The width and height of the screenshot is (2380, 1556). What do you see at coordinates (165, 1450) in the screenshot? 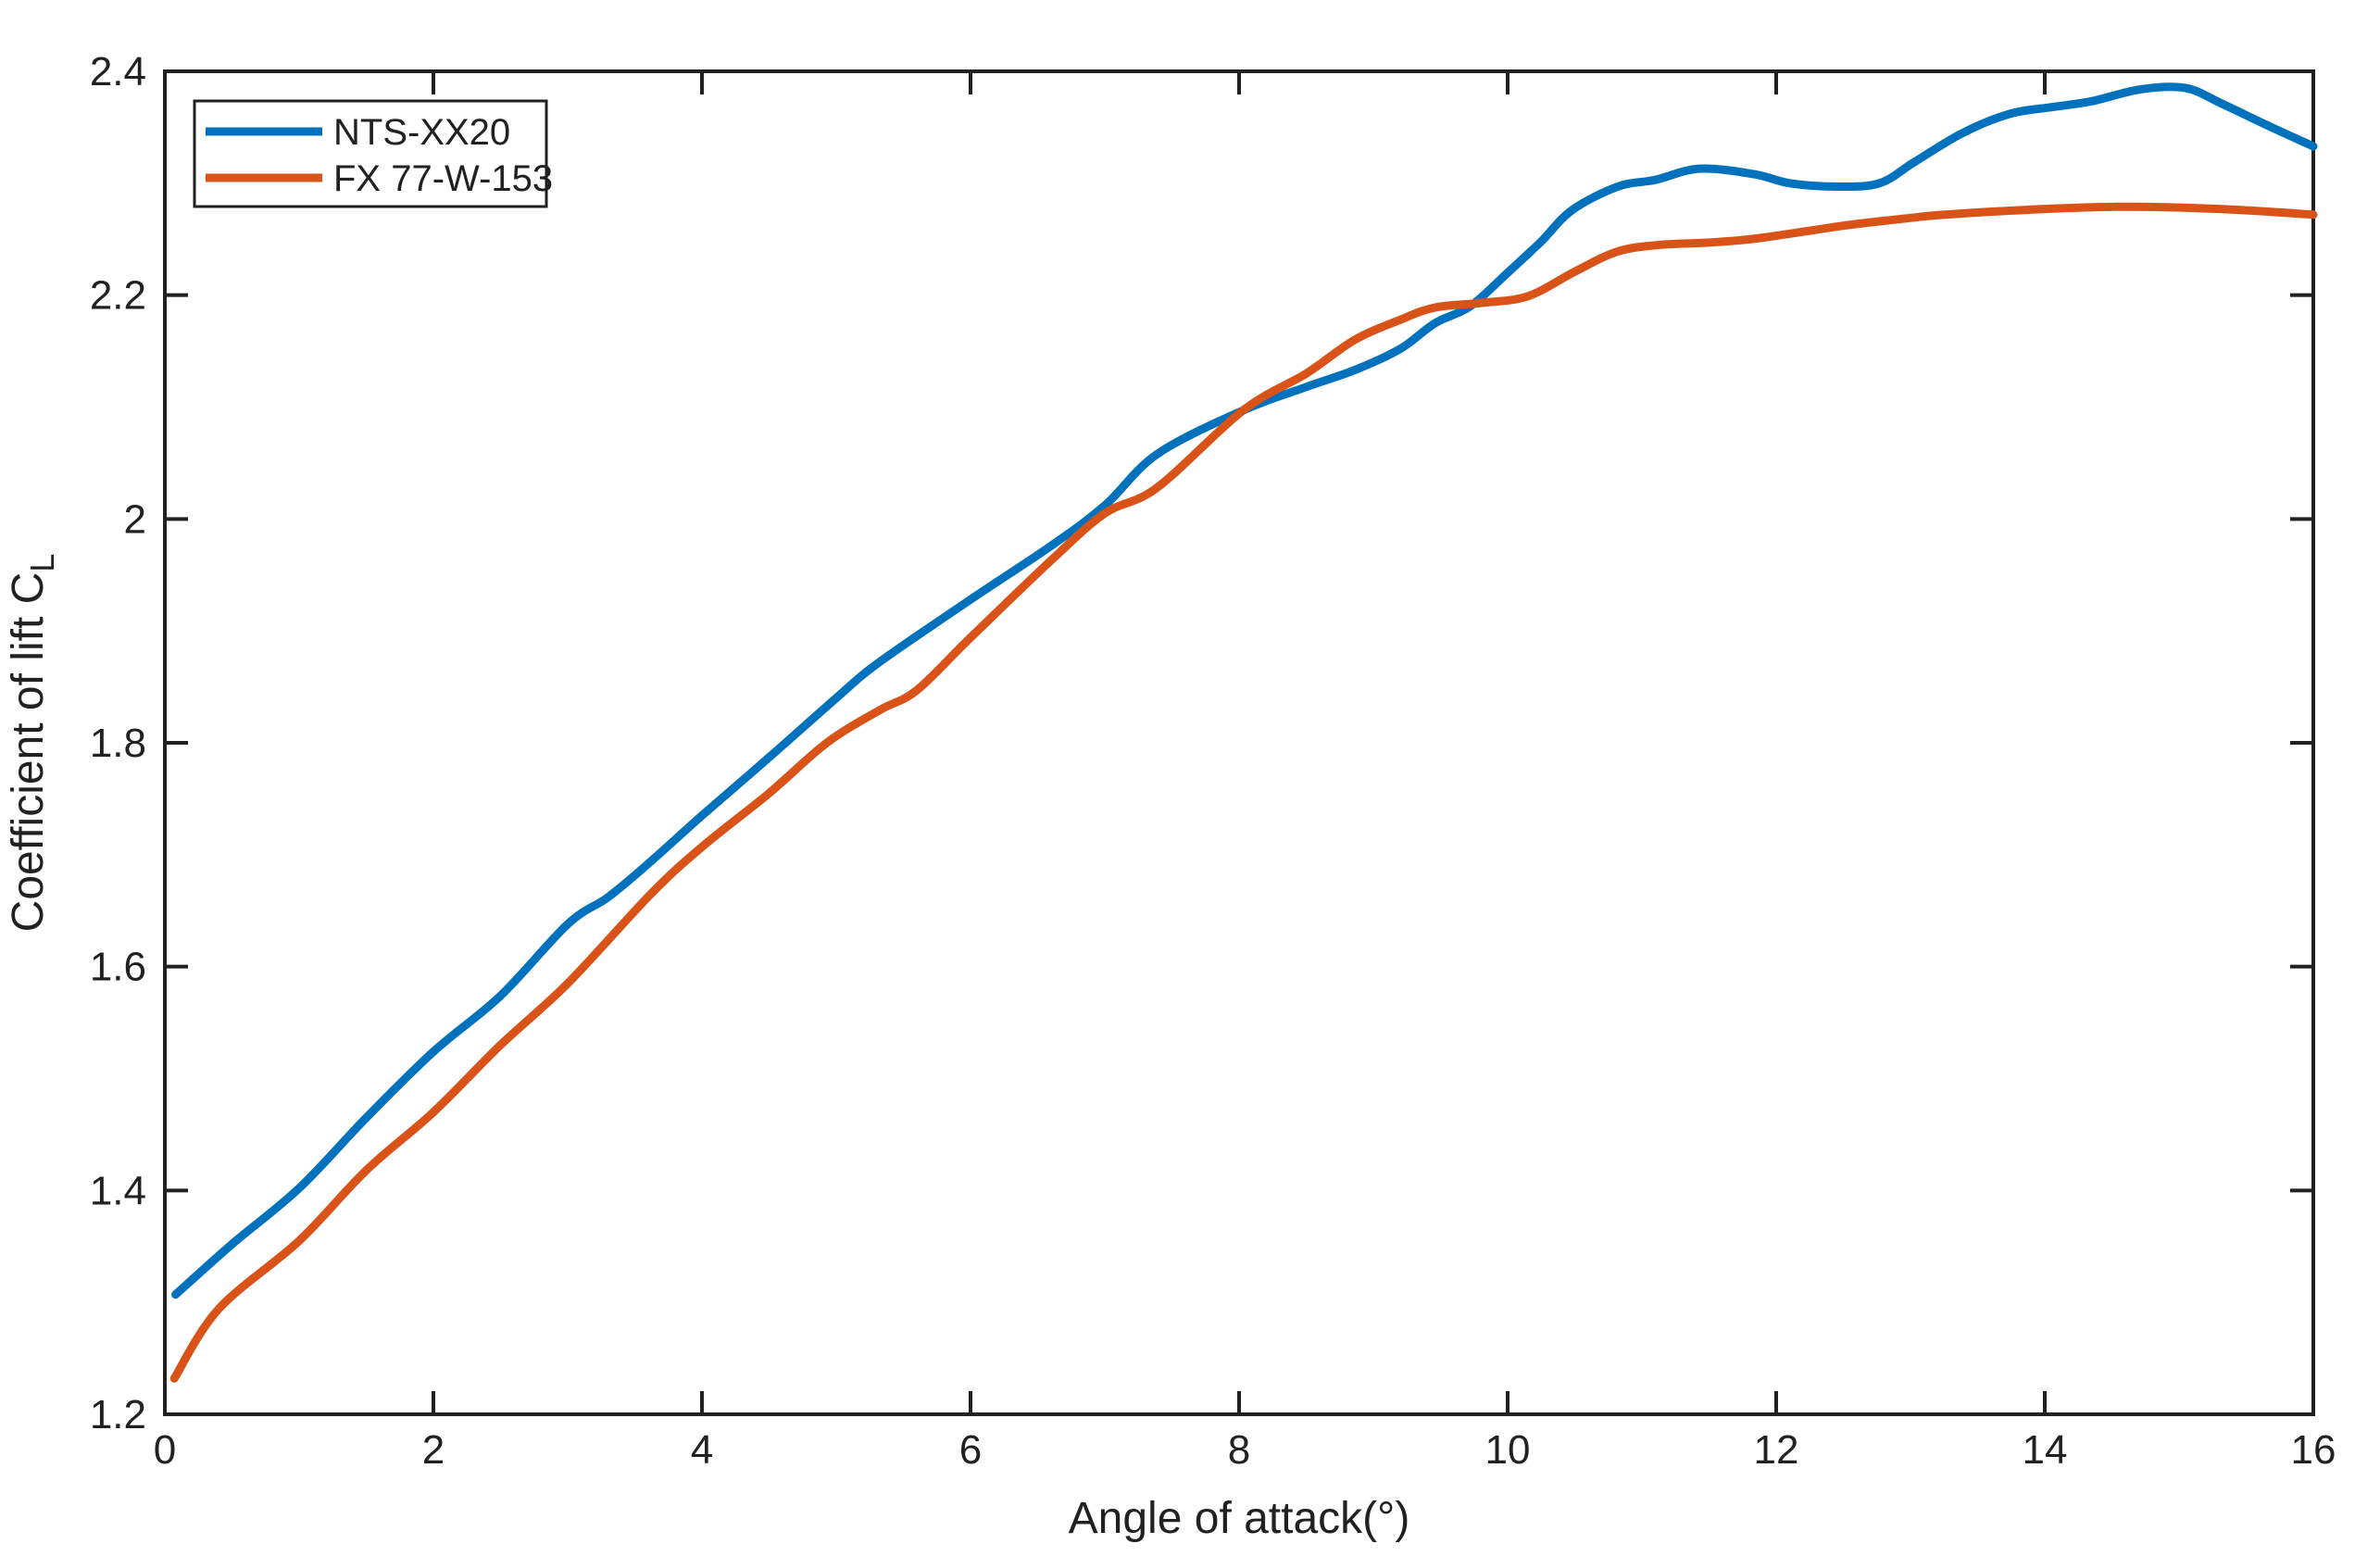
I see `x-tick-label: 0` at bounding box center [165, 1450].